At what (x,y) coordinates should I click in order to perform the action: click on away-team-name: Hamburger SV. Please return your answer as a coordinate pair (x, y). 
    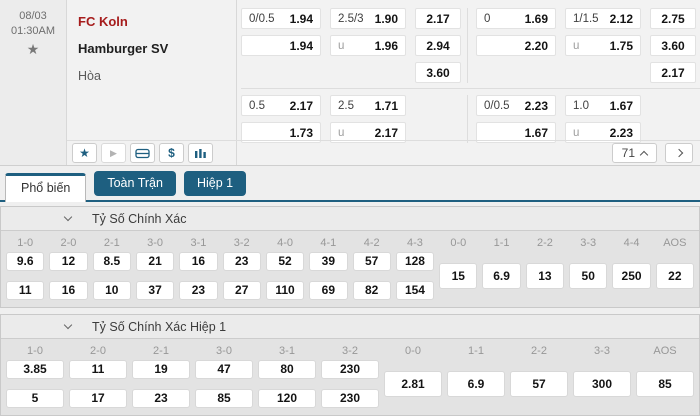
    Looking at the image, I should click on (123, 48).